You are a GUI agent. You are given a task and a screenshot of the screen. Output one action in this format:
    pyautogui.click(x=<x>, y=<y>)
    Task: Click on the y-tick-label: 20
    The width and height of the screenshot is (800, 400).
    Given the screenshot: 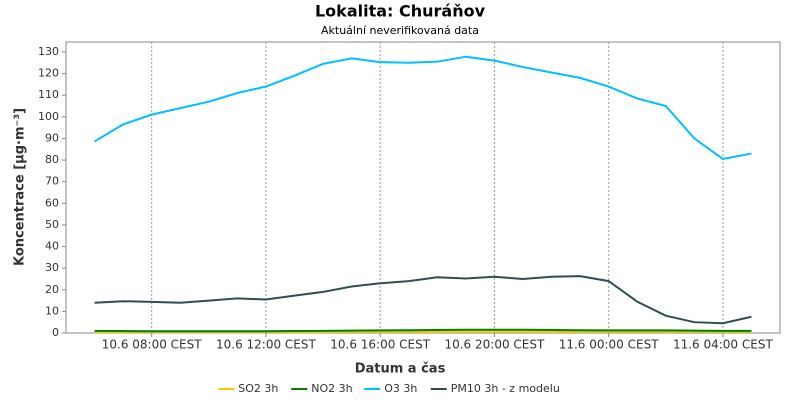 What is the action you would take?
    pyautogui.click(x=52, y=289)
    